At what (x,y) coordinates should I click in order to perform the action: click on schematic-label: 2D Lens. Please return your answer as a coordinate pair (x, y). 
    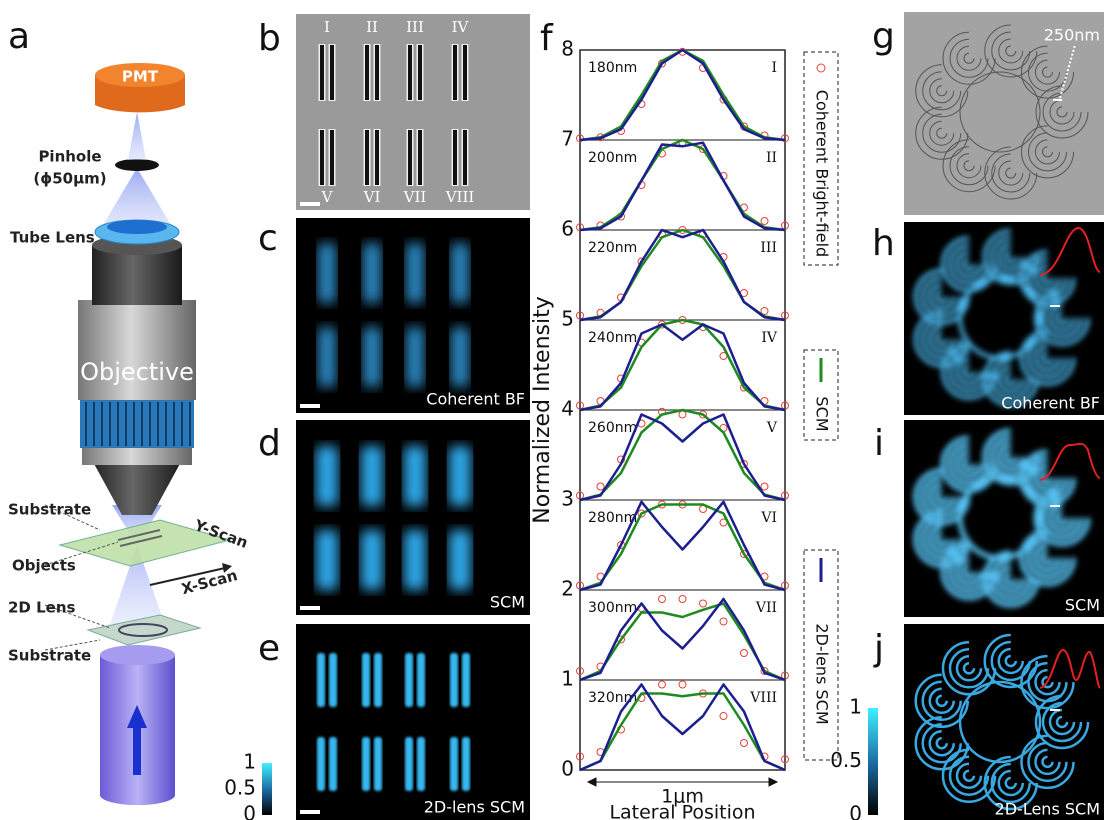
    Looking at the image, I should click on (42, 608).